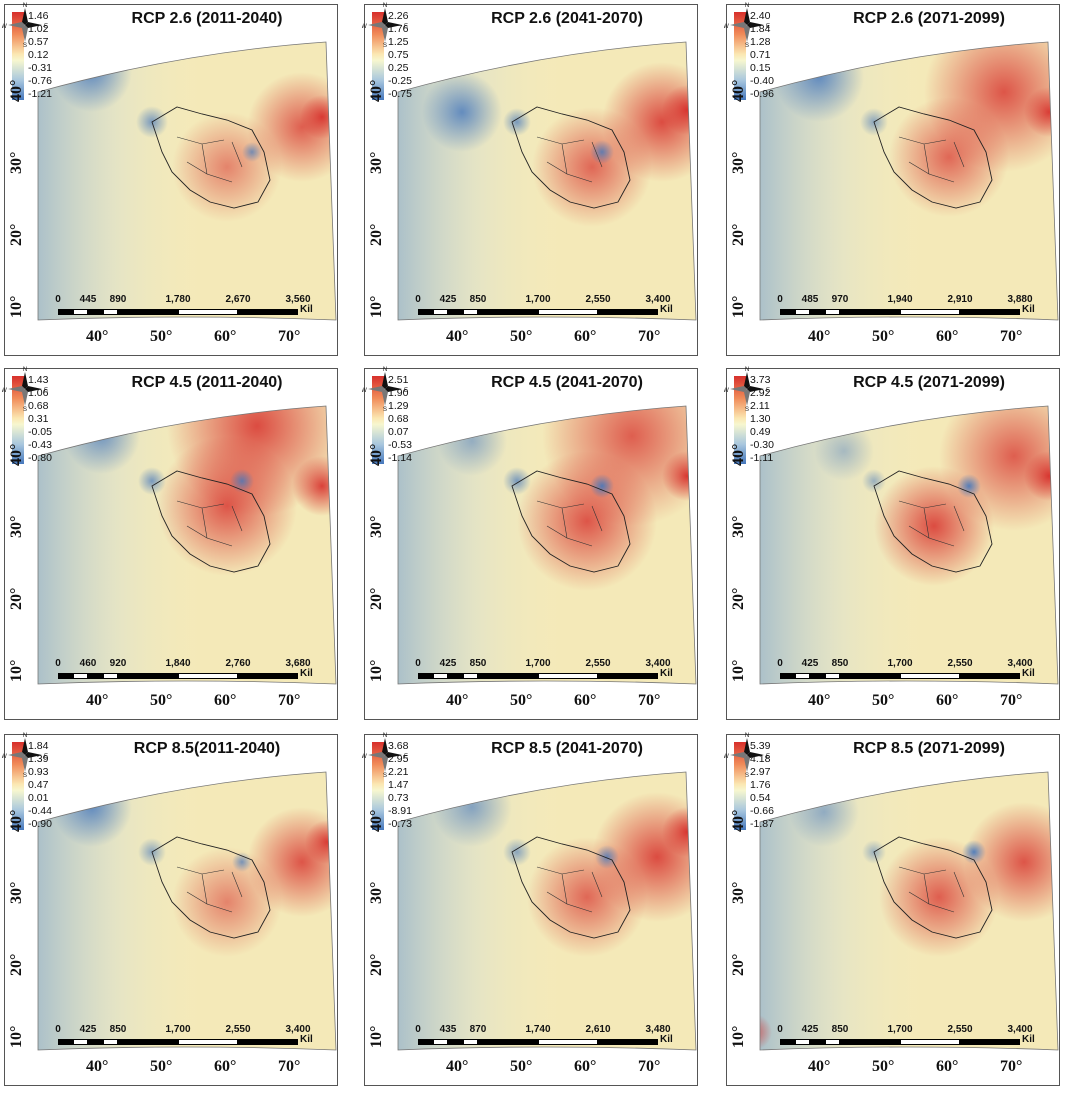  Describe the element at coordinates (38, 785) in the screenshot. I see `legend-value: 0.47` at that location.